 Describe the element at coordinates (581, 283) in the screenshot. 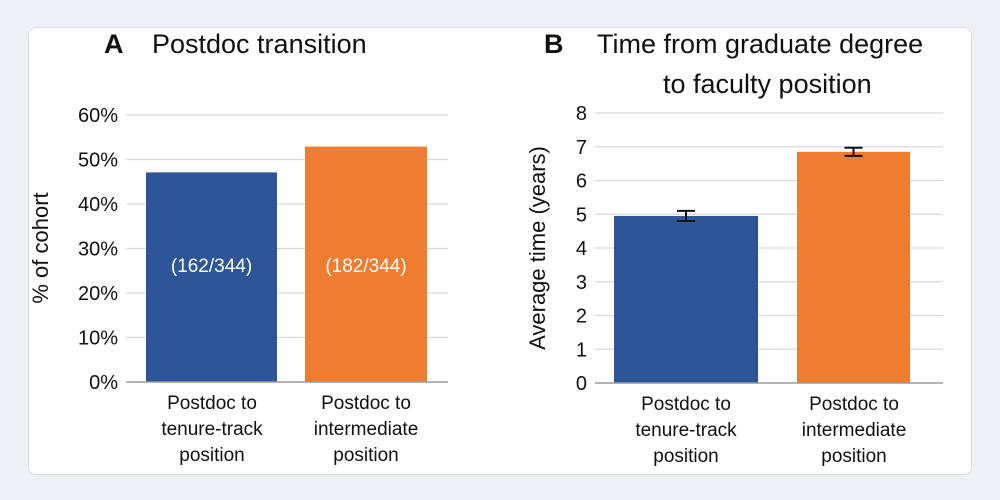

I see `panel-b-y-tick-label: 3` at that location.